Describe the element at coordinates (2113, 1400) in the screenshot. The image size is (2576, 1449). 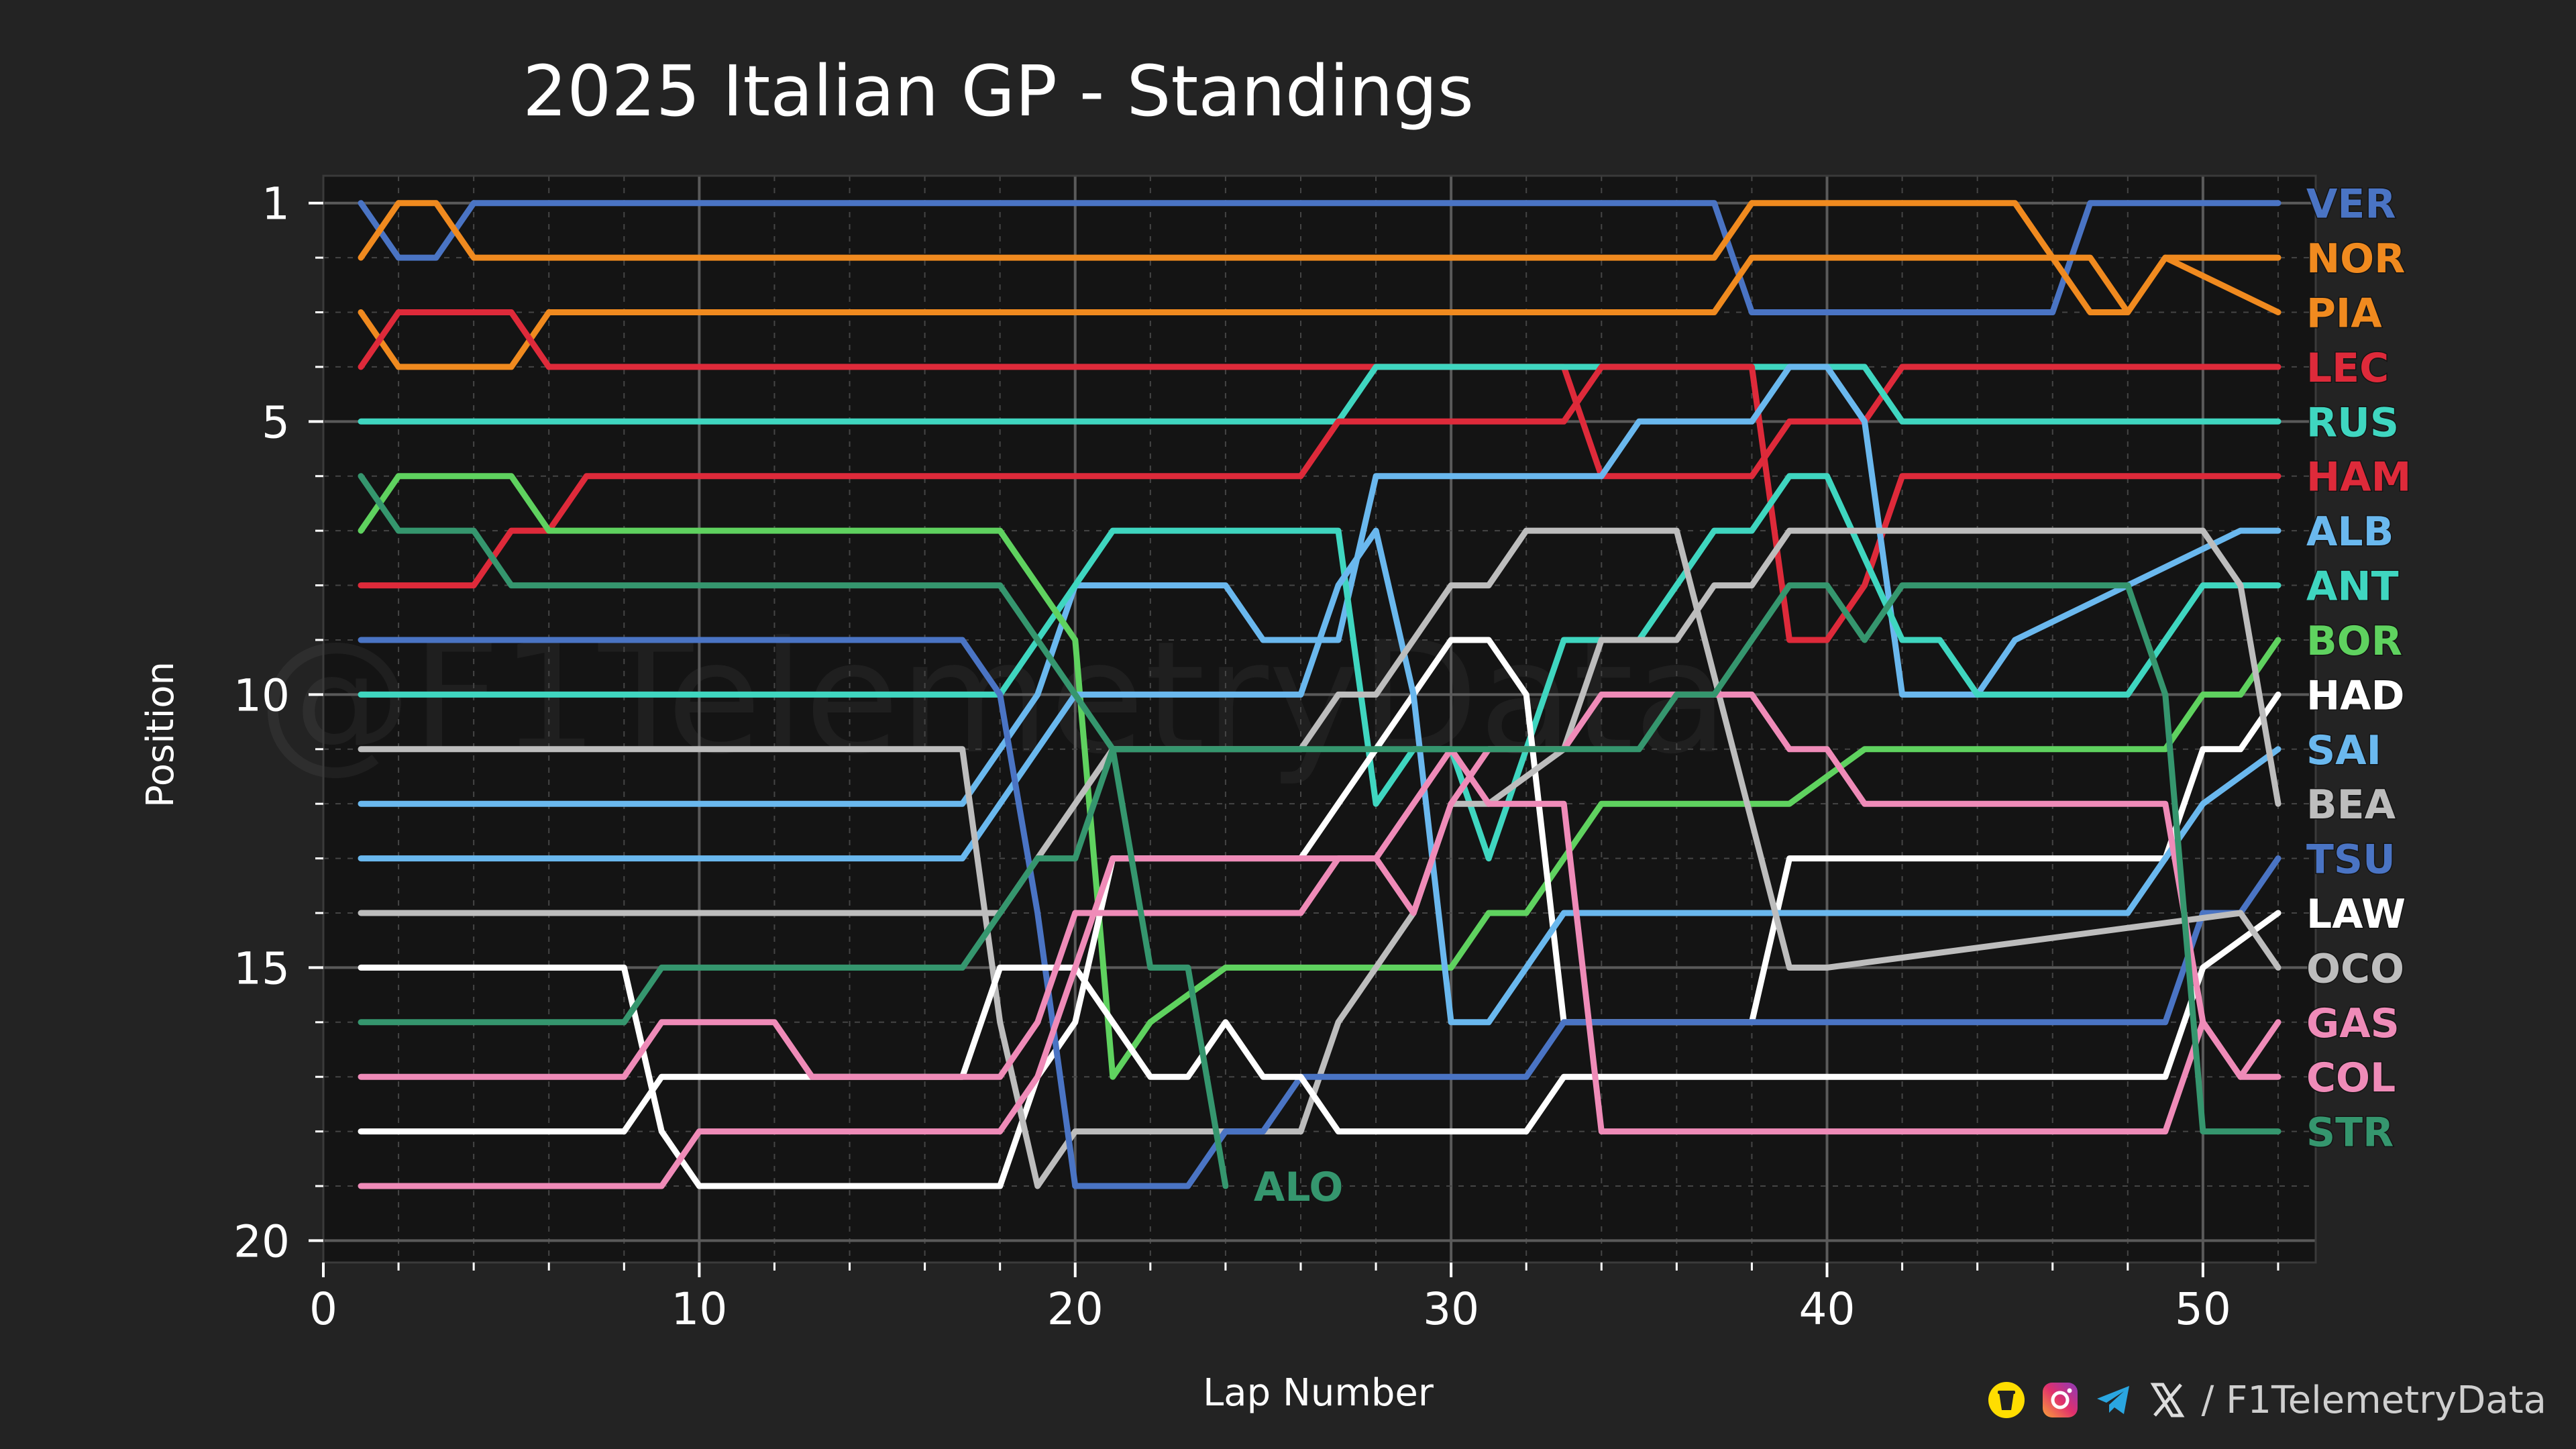
I see `telegram-icon` at that location.